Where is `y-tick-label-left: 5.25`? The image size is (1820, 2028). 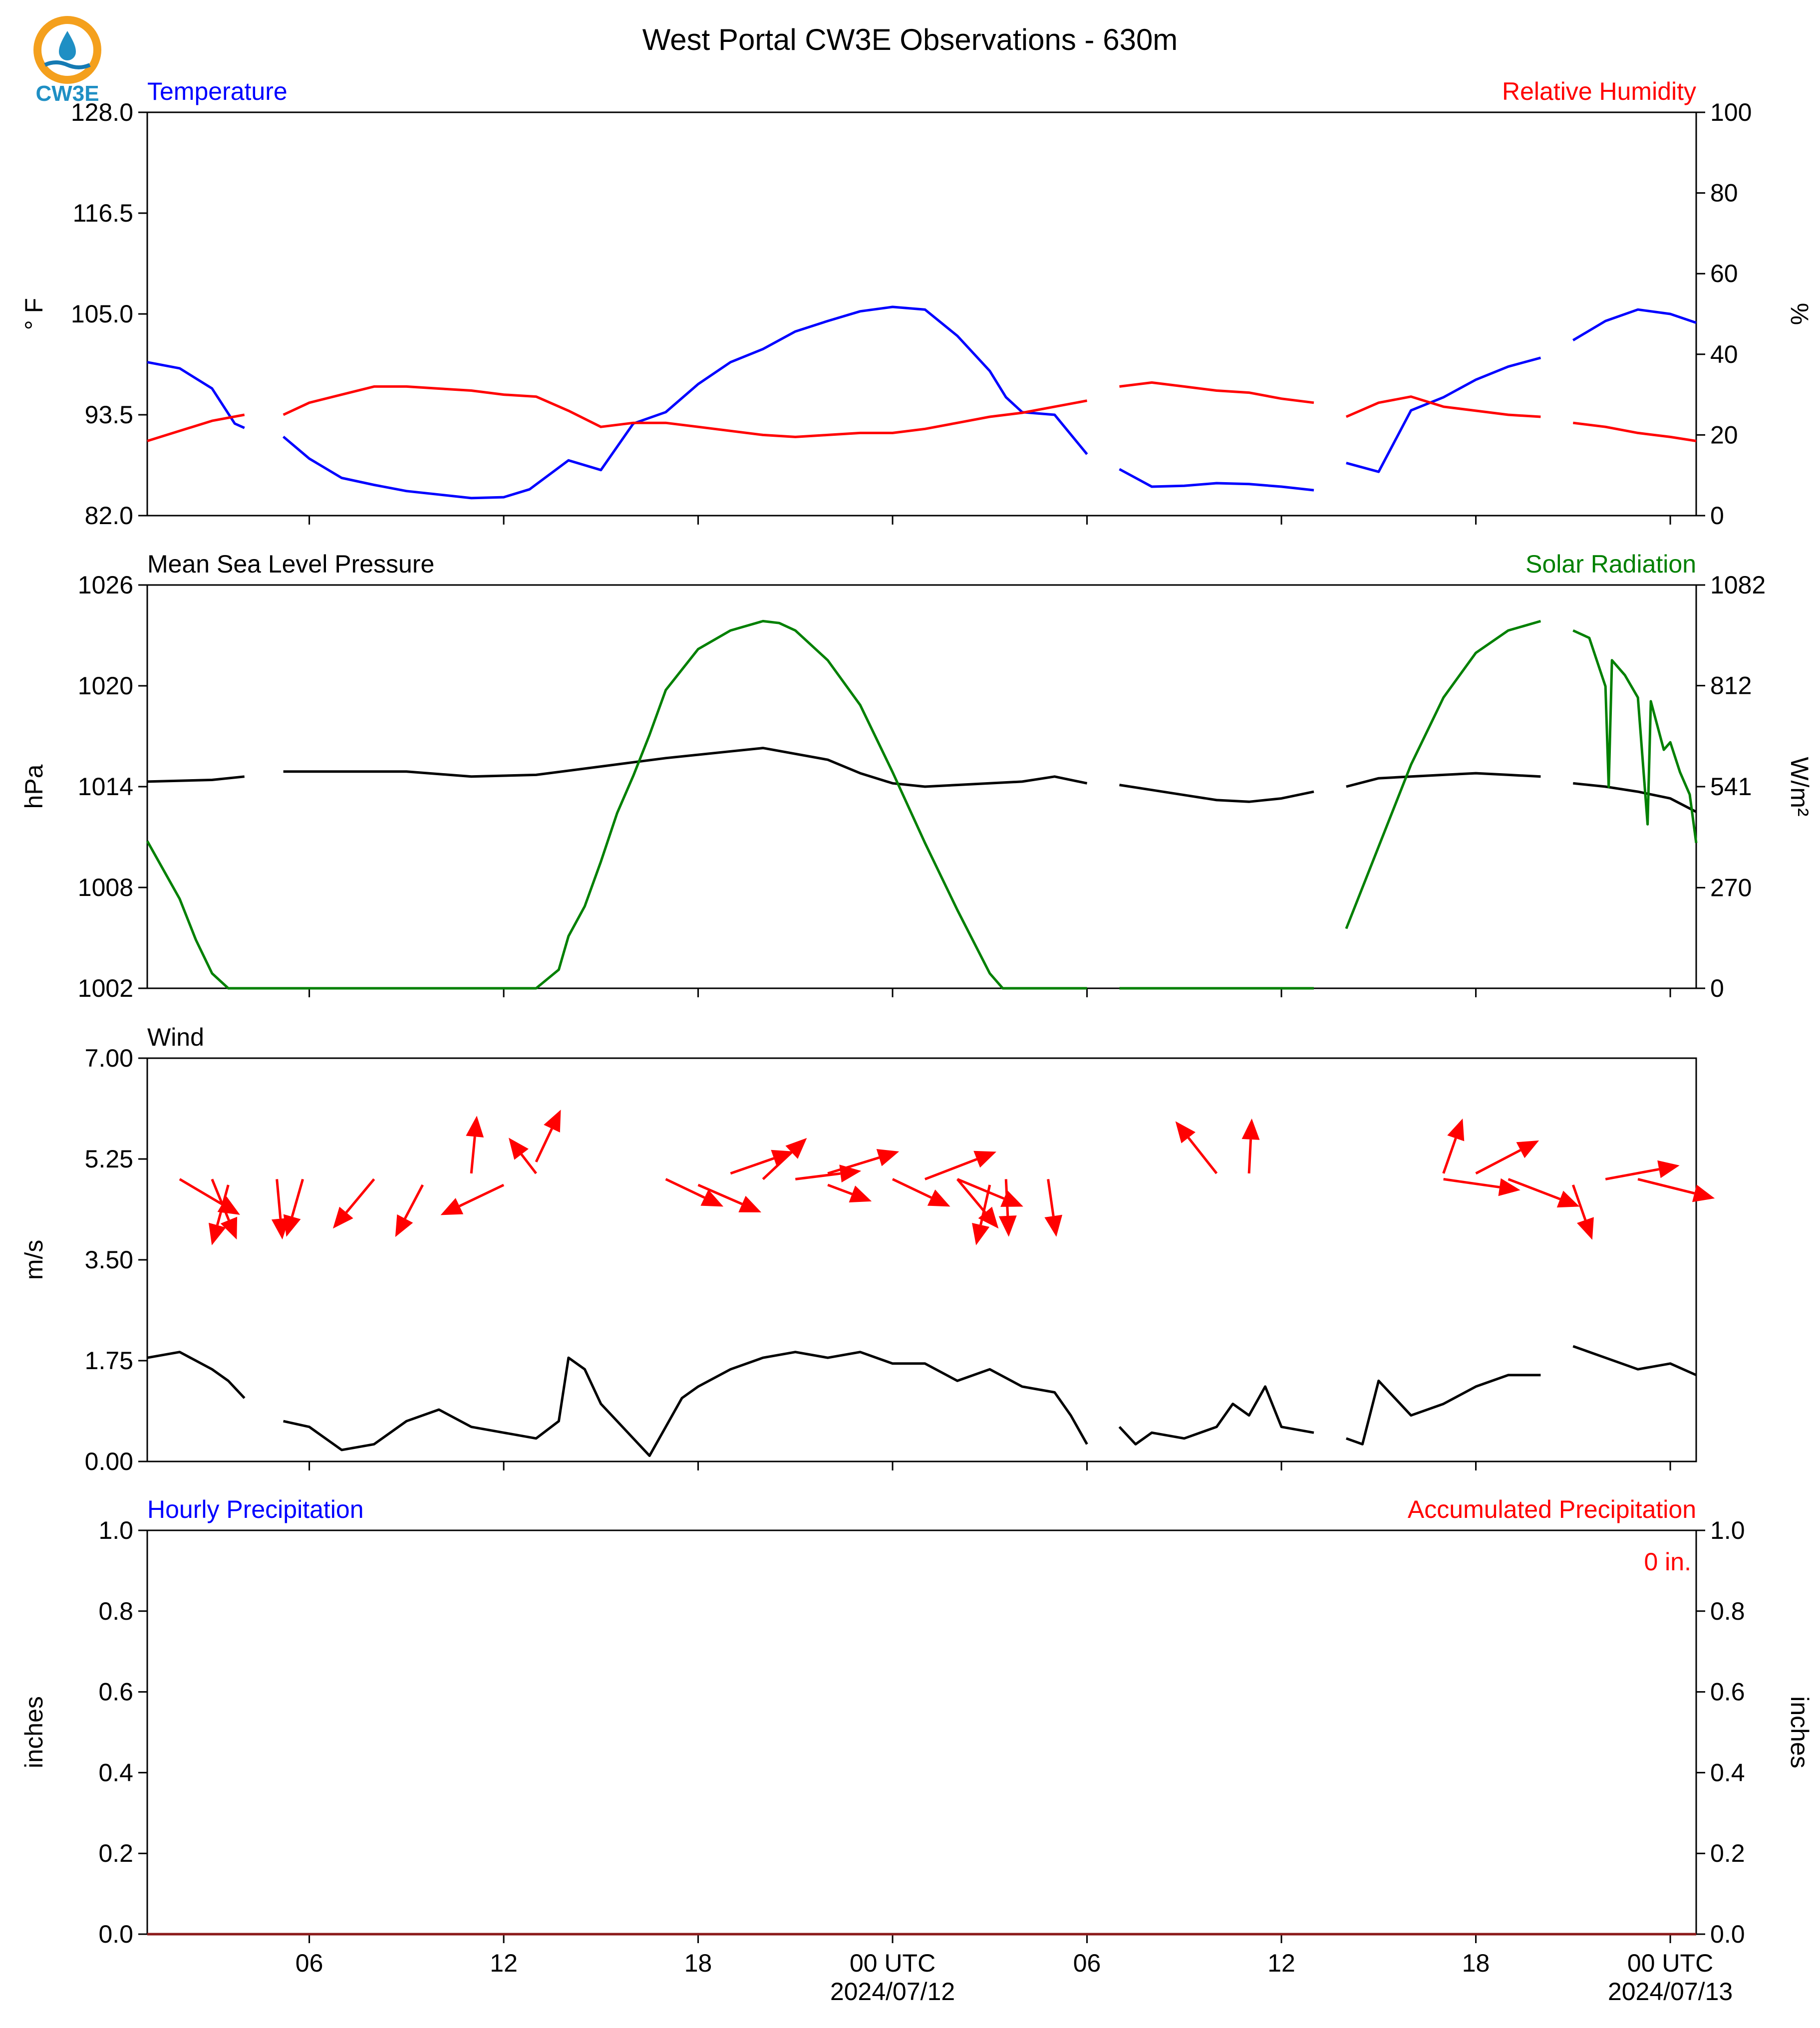 y-tick-label-left: 5.25 is located at coordinates (109, 1159).